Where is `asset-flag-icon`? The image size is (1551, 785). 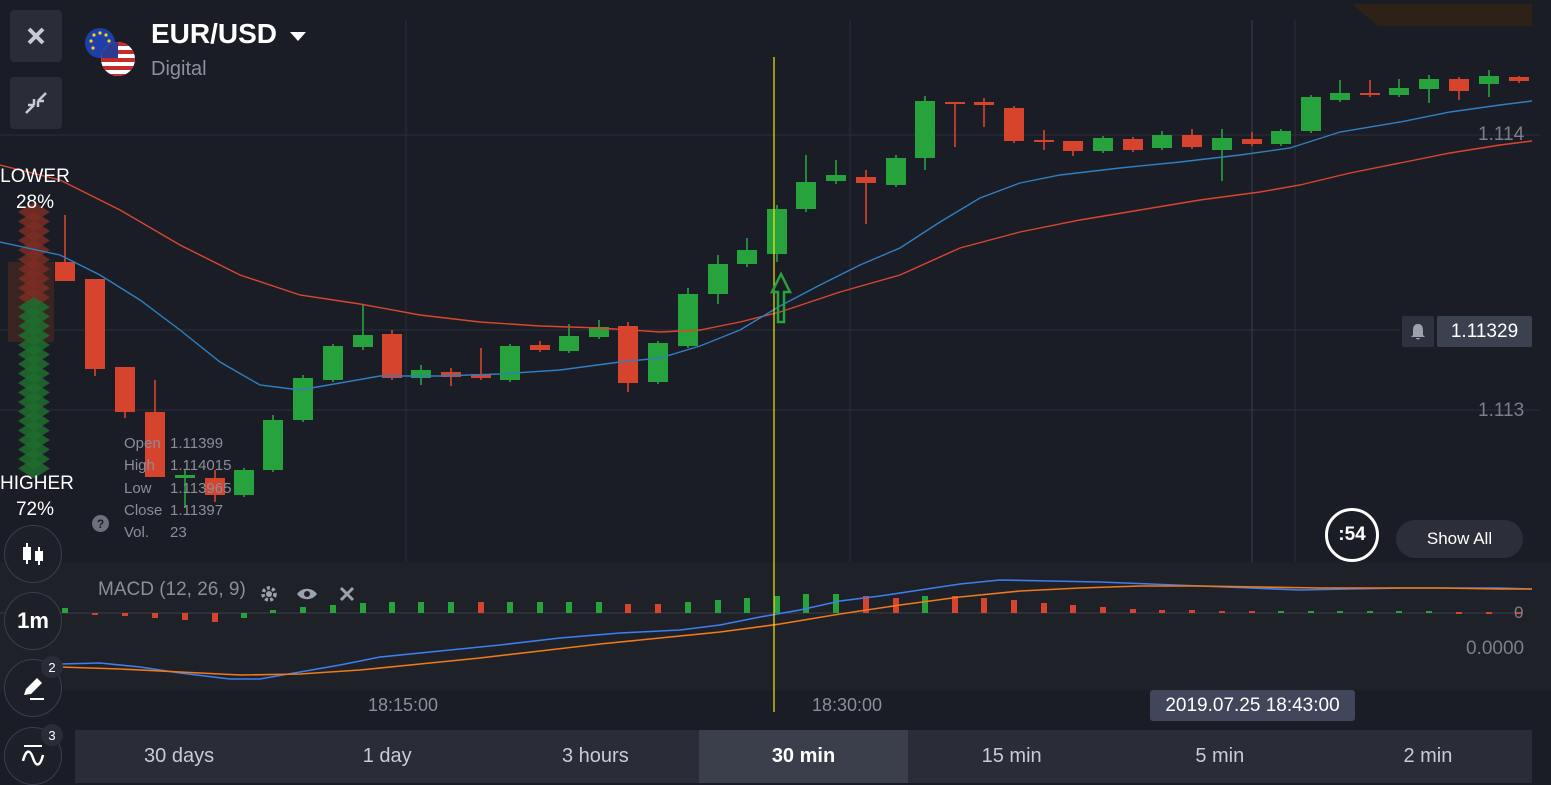
asset-flag-icon is located at coordinates (111, 52).